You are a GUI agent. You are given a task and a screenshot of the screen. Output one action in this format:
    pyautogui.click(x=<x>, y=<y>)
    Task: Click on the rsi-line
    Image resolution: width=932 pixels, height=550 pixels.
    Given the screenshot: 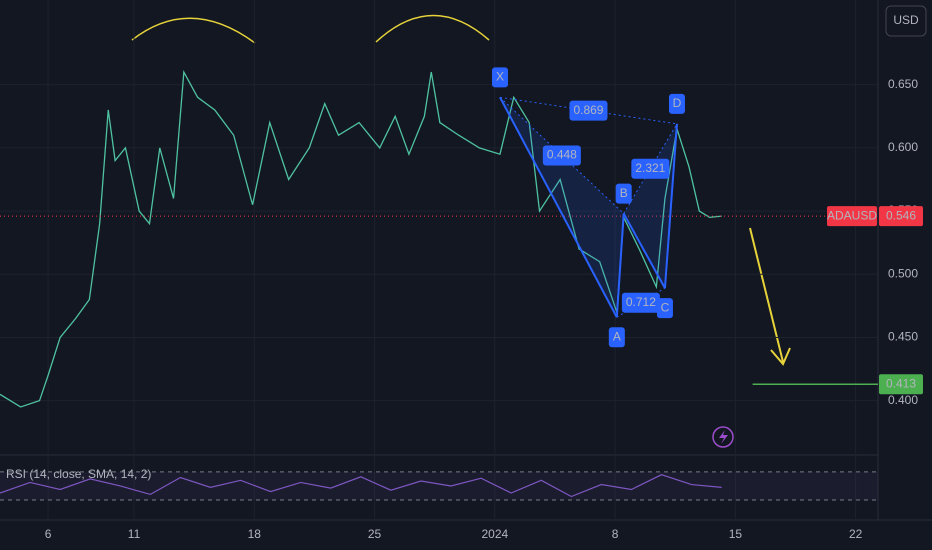 What is the action you would take?
    pyautogui.click(x=361, y=486)
    